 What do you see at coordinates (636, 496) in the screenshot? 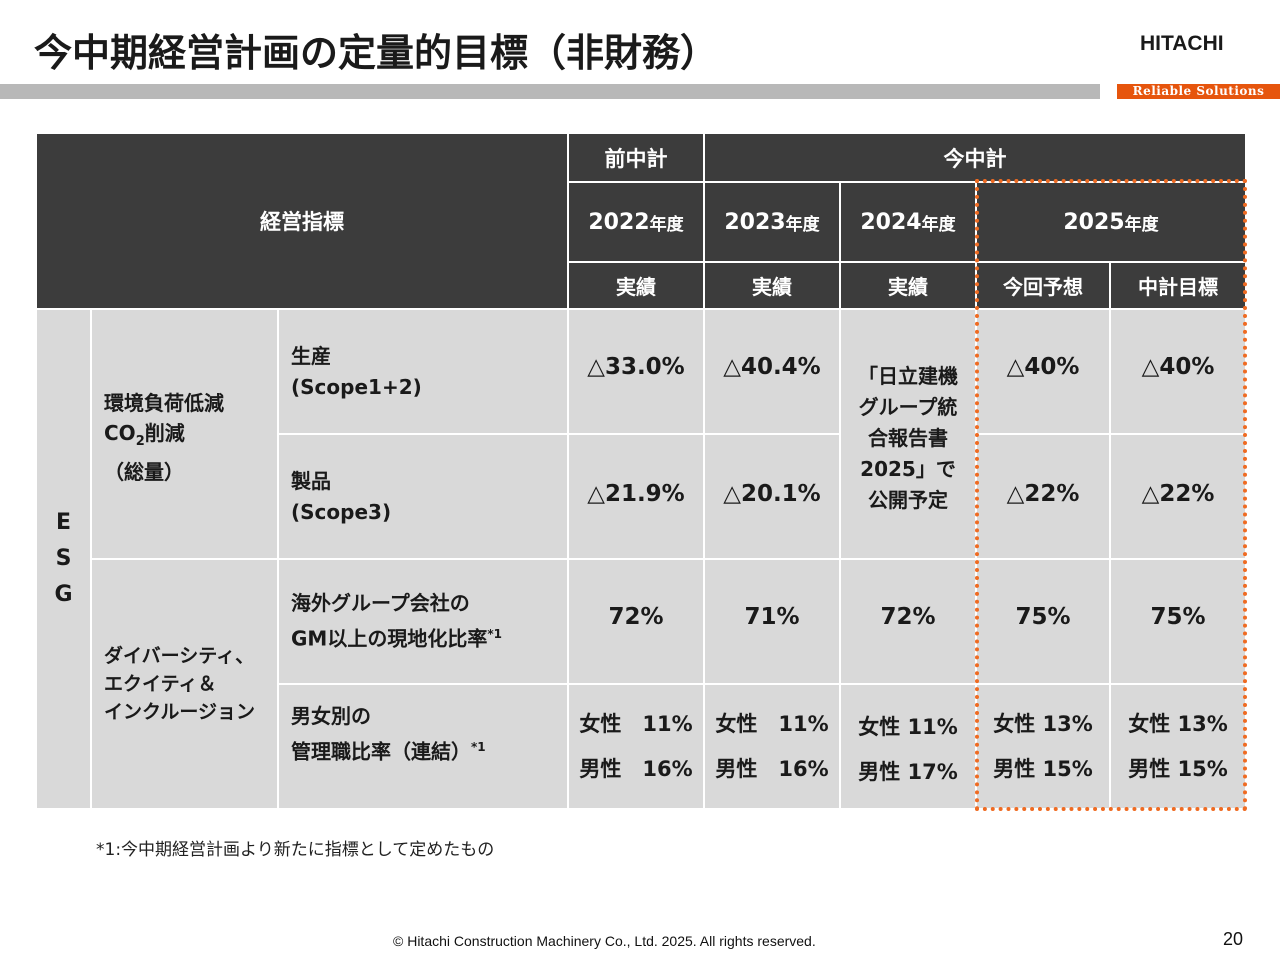
I see `scope3-2022: △21.9%` at bounding box center [636, 496].